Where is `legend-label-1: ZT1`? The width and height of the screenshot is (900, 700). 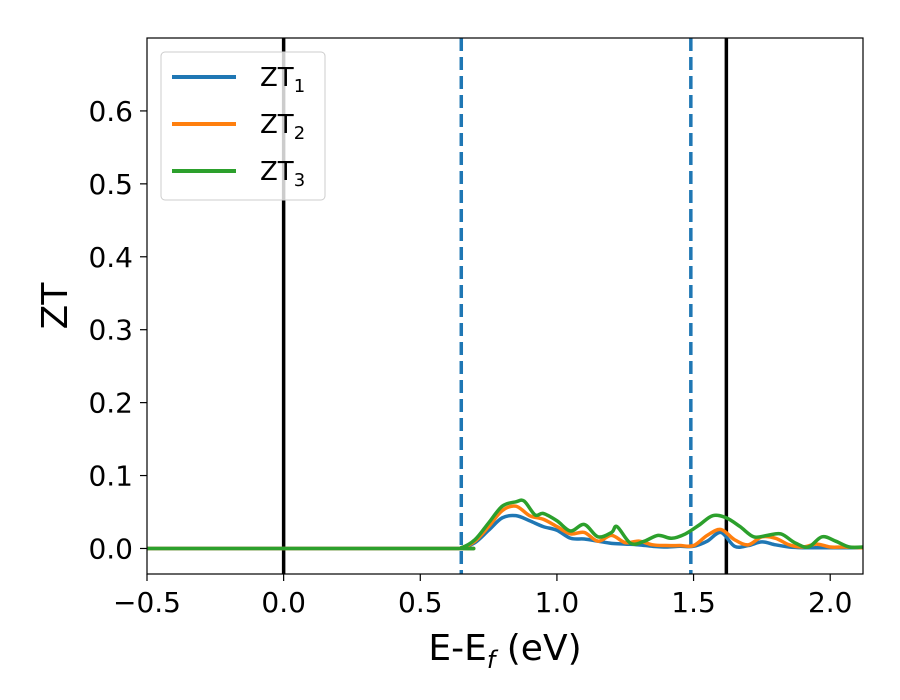
legend-label-1: ZT1 is located at coordinates (282, 80).